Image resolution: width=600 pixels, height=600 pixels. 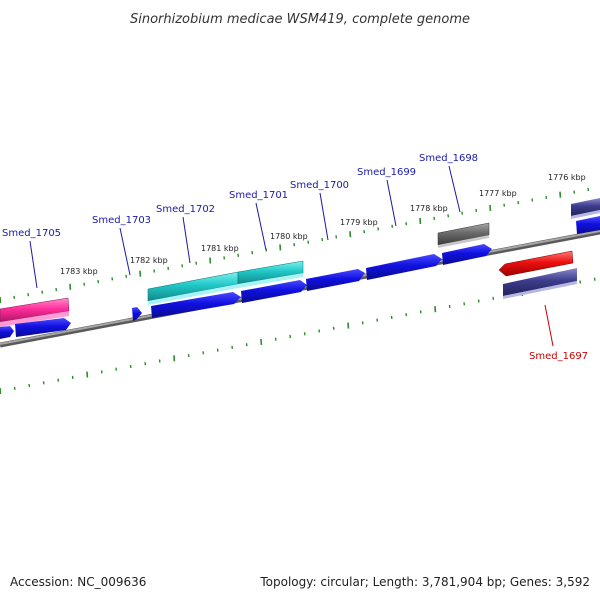 I want to click on kbp-label: 1781 kbp, so click(x=220, y=248).